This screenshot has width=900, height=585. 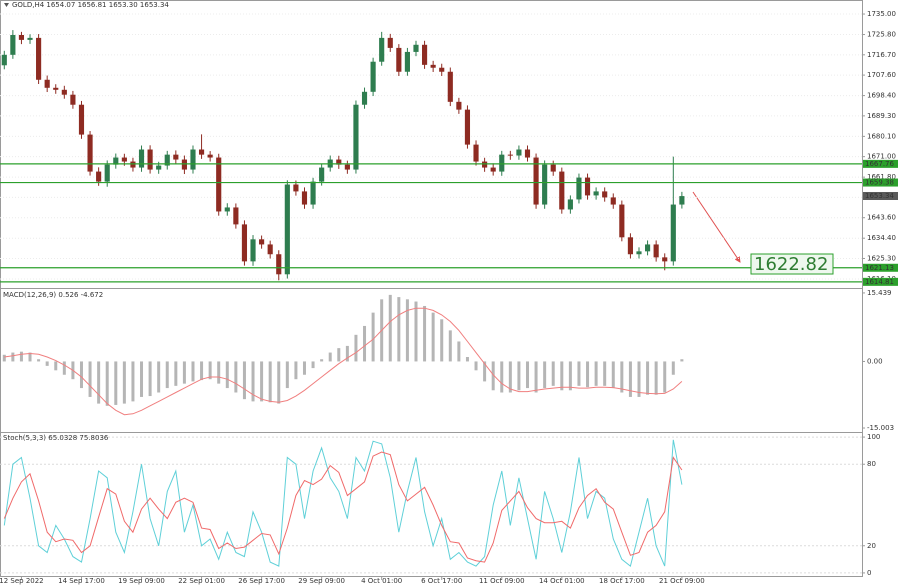 What do you see at coordinates (871, 464) in the screenshot?
I see `y-tick-label: 80` at bounding box center [871, 464].